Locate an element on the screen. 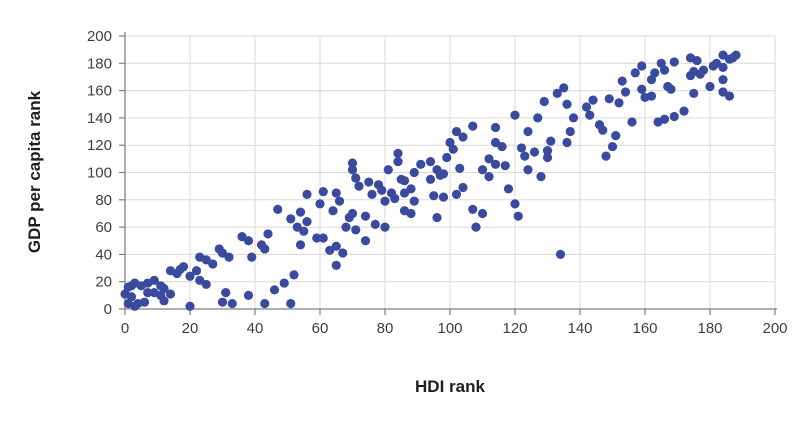  y-tick-label: 20 is located at coordinates (103, 282).